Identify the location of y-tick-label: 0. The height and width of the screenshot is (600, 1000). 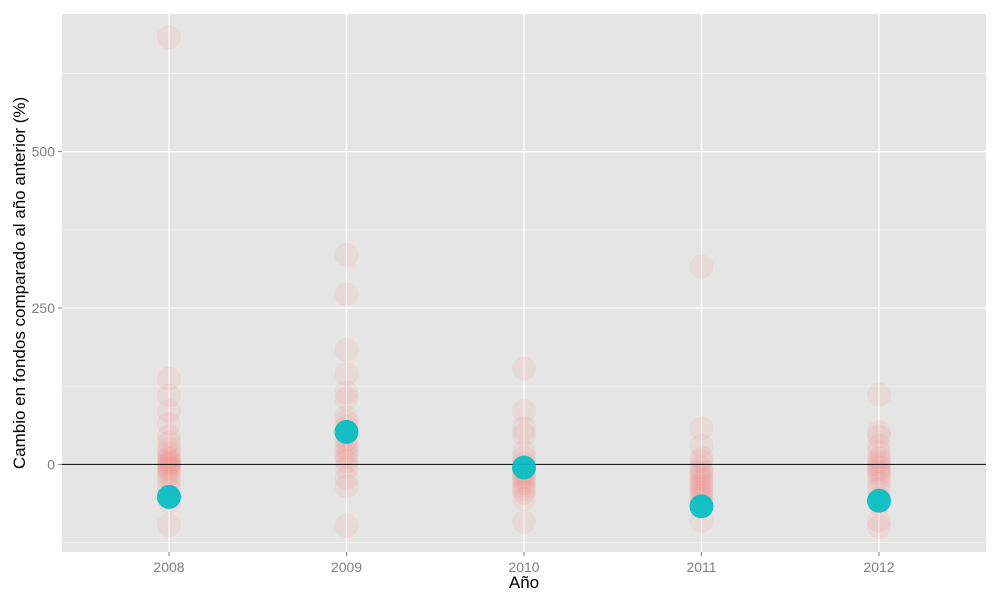
(51, 464).